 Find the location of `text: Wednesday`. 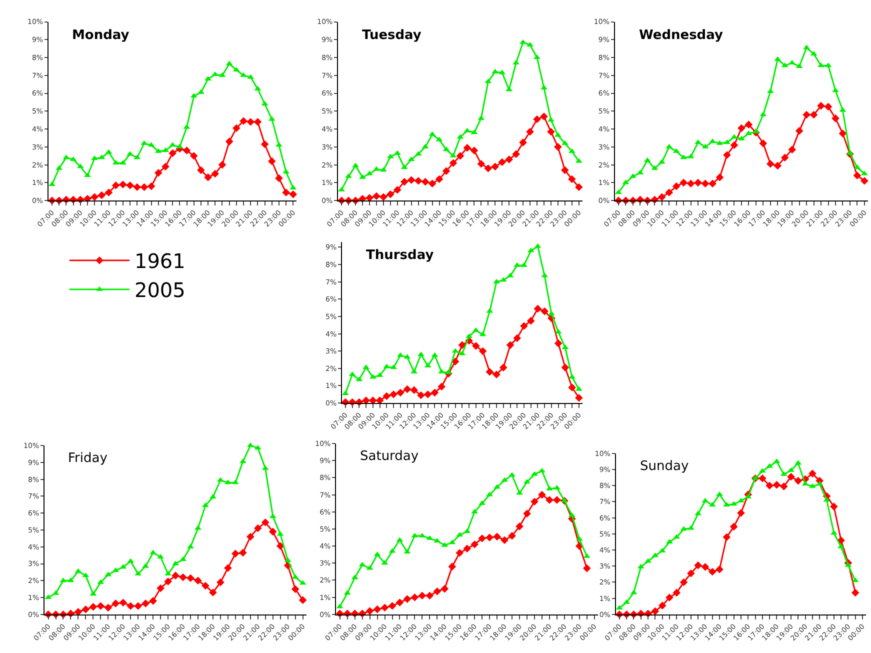

text: Wednesday is located at coordinates (681, 35).